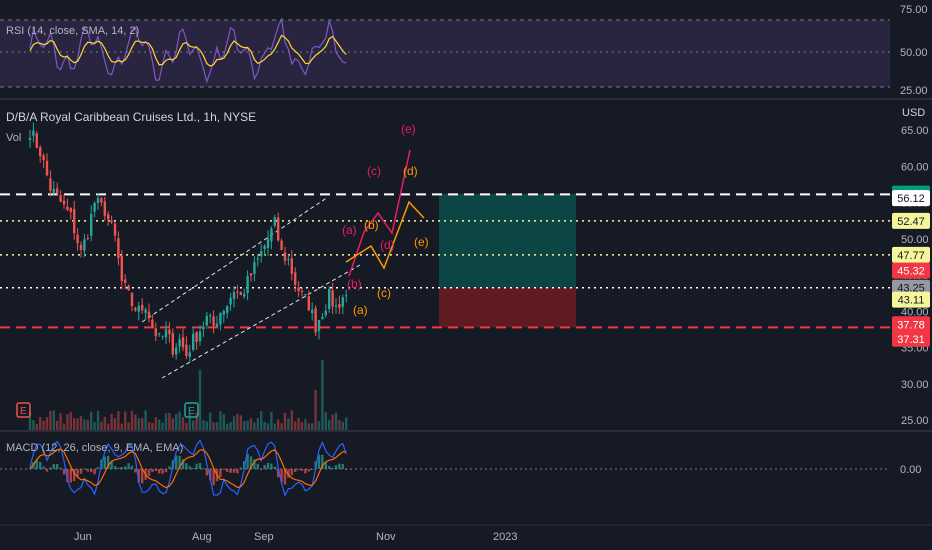 The image size is (932, 550). Describe the element at coordinates (94, 448) in the screenshot. I see `macd-title: MACD (12, 26, close, 9, EMA, EMA)` at that location.